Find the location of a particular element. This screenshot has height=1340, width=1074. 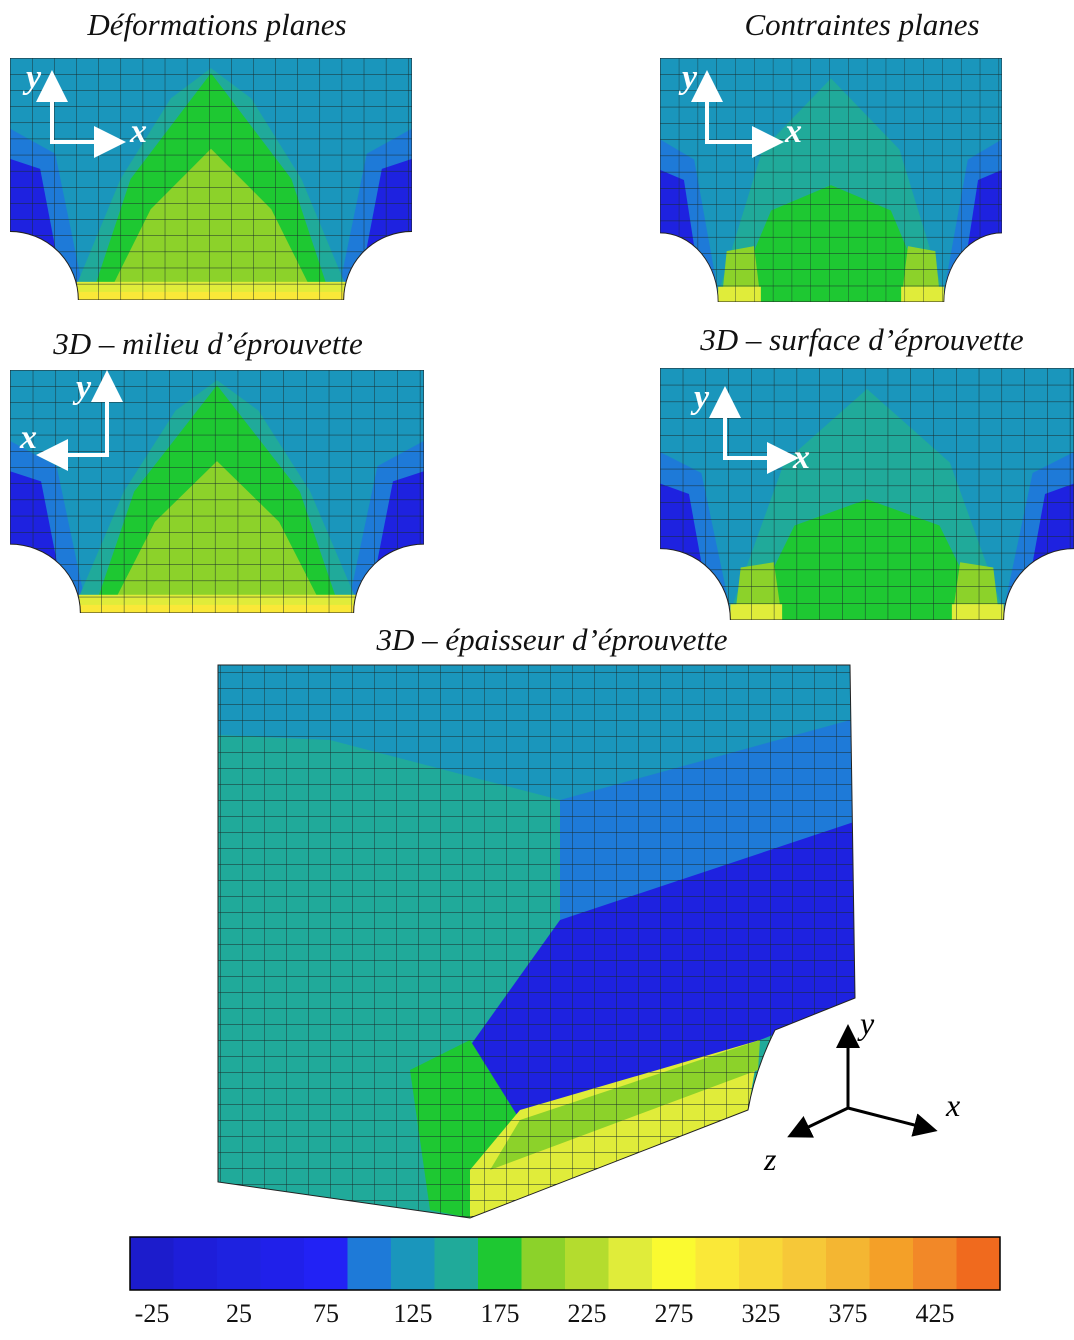

axis-arrows-3d is located at coordinates (862, 1081).